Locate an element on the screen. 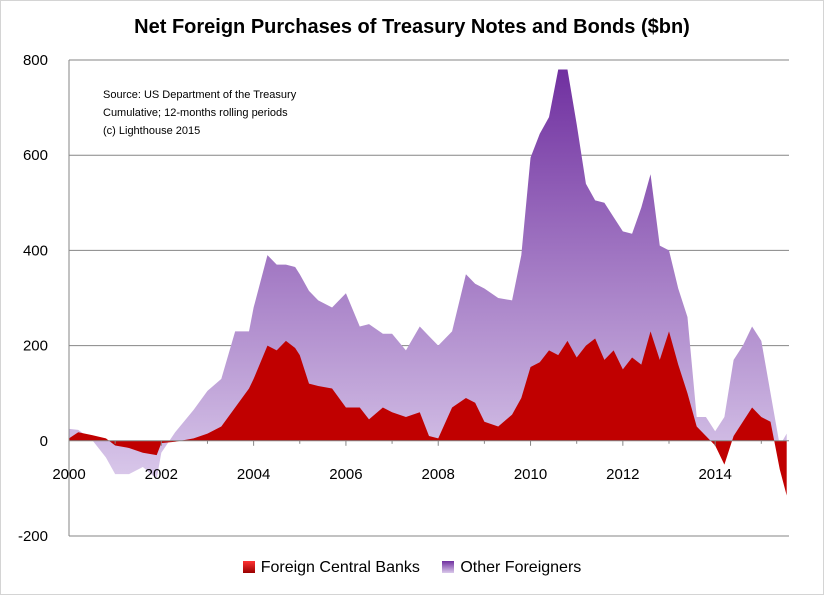 The image size is (824, 595). x-tick-label: 2006 is located at coordinates (345, 474).